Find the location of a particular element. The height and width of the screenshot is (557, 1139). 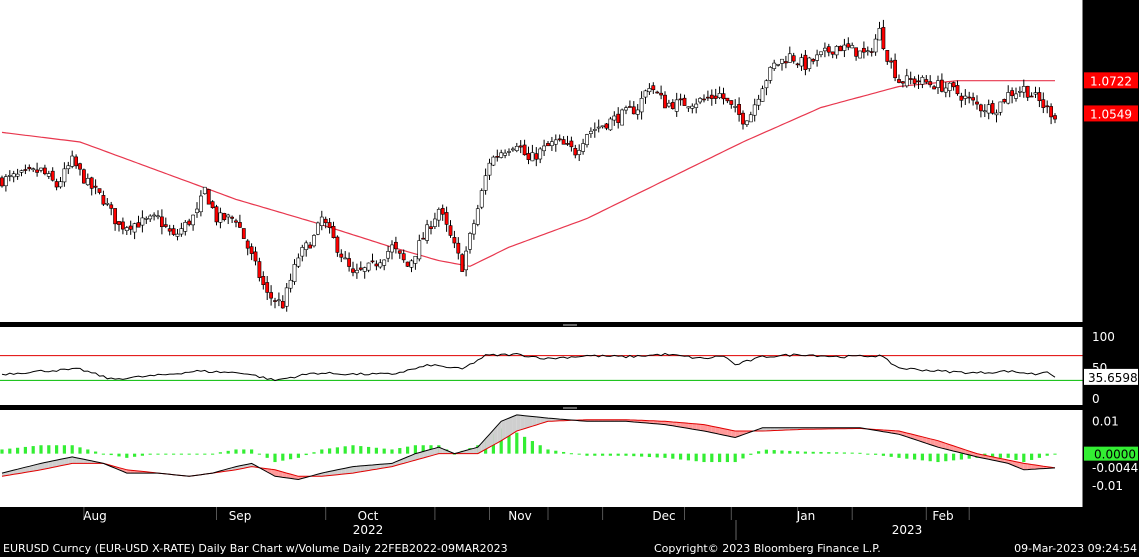

price-tick-label: 1.0200 is located at coordinates (1113, 180).